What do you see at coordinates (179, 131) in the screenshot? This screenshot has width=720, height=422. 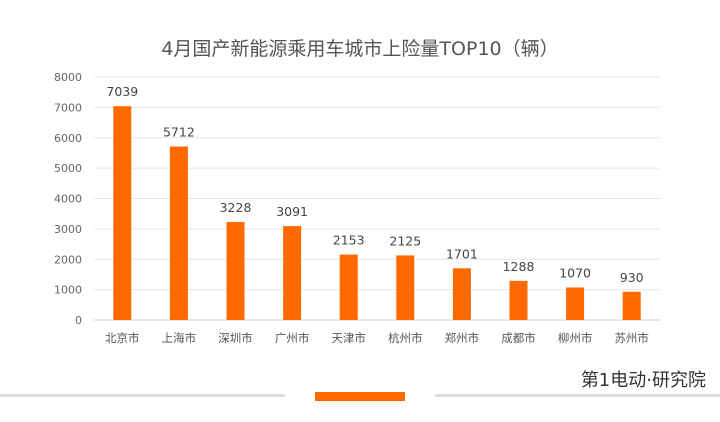 I see `data-label: 5712` at bounding box center [179, 131].